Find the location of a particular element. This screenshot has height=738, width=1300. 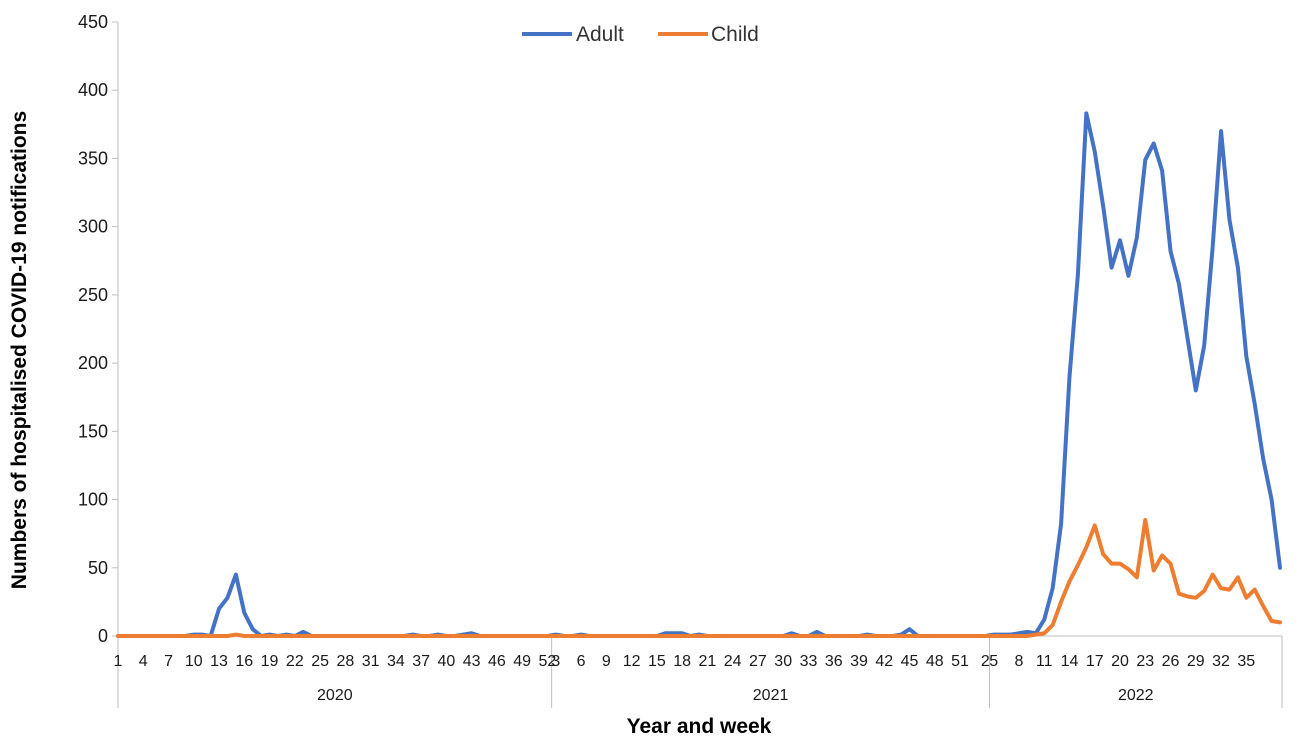

series-line-child is located at coordinates (699, 578).